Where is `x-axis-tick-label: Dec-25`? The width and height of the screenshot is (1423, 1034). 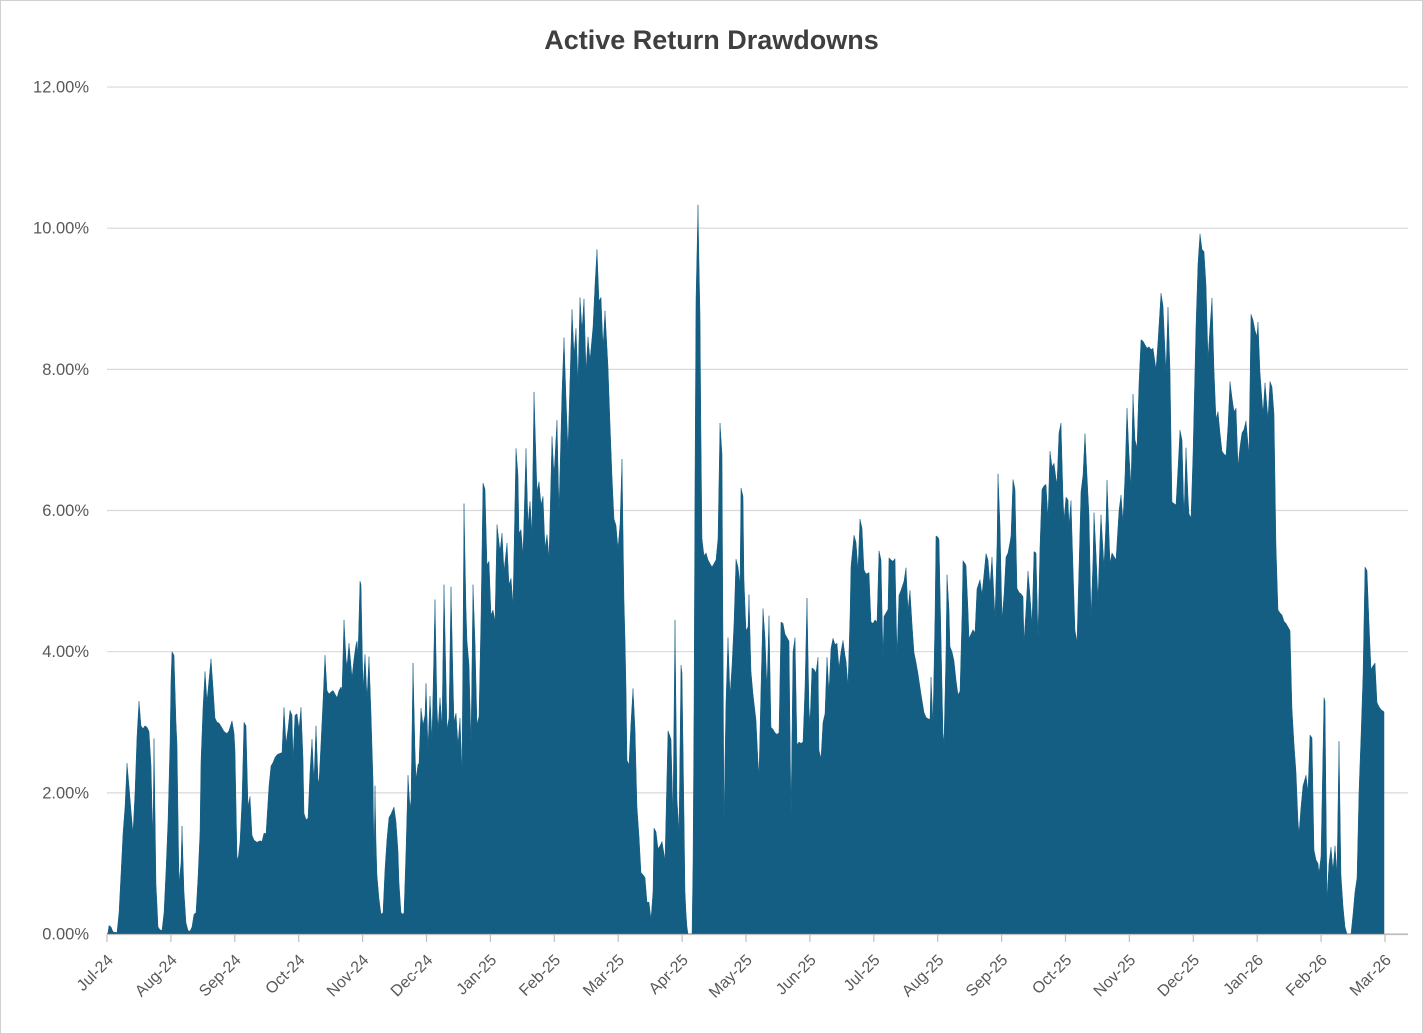
x-axis-tick-label: Dec-25 is located at coordinates (1179, 976).